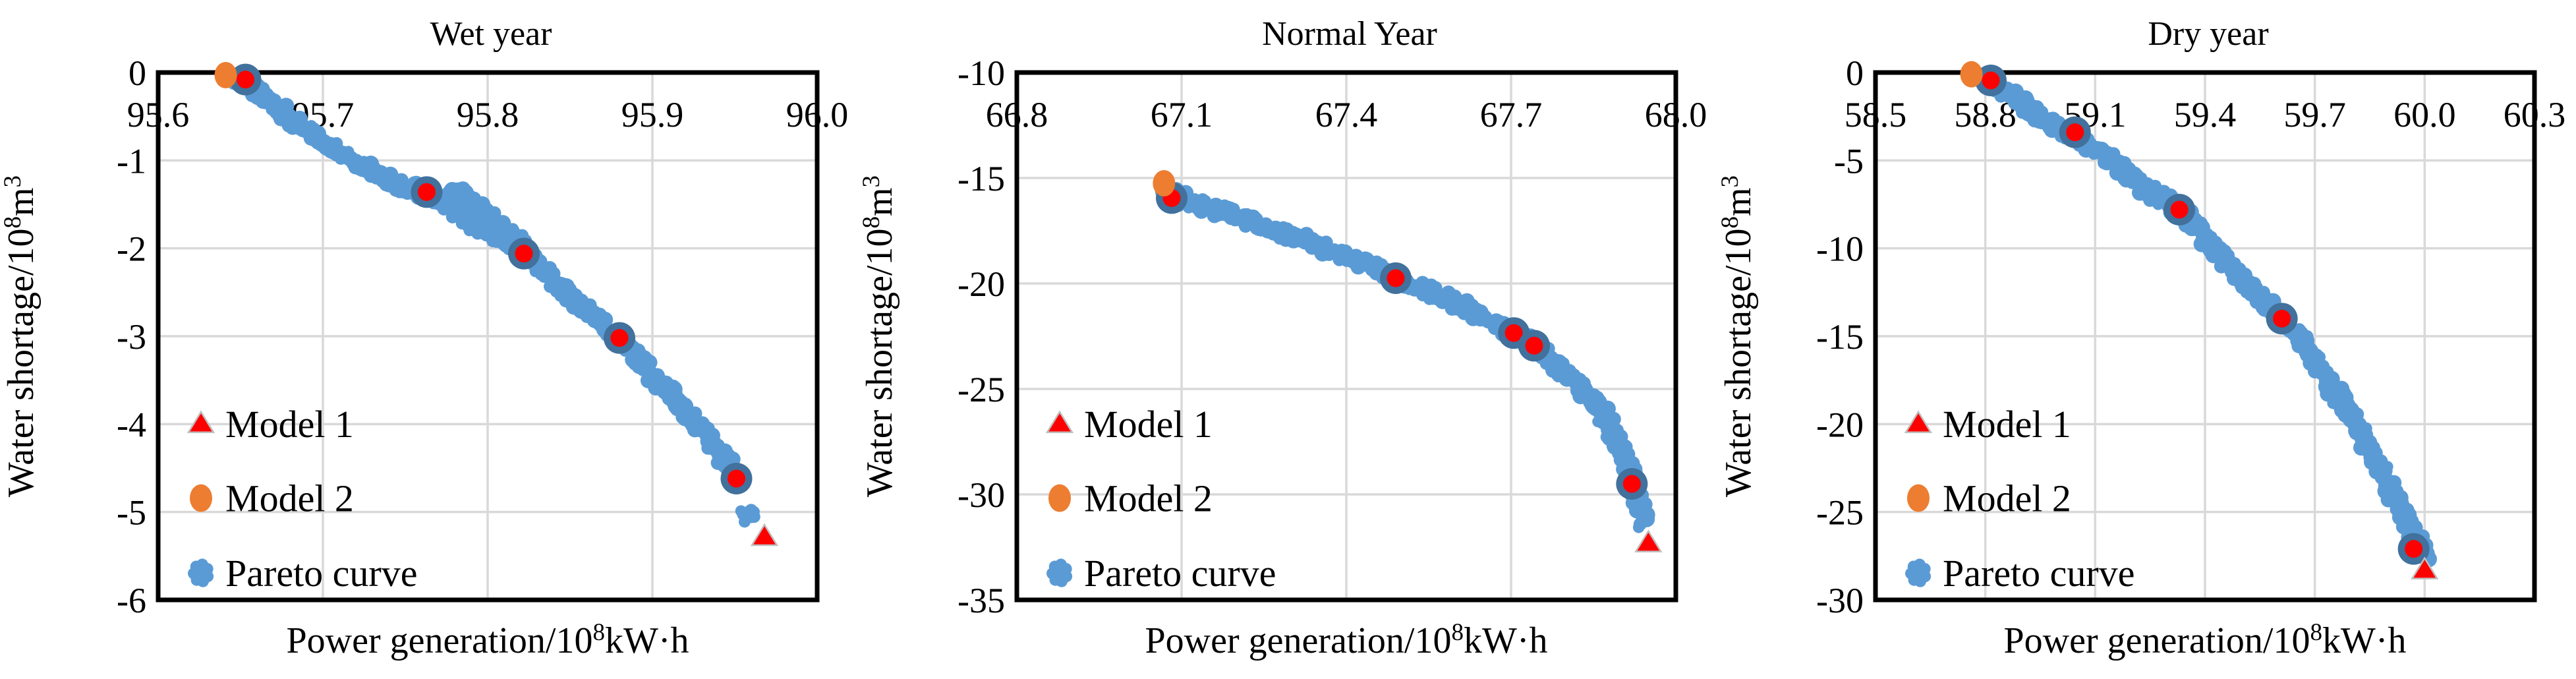  Describe the element at coordinates (131, 249) in the screenshot. I see `y-tick-label: -2` at that location.